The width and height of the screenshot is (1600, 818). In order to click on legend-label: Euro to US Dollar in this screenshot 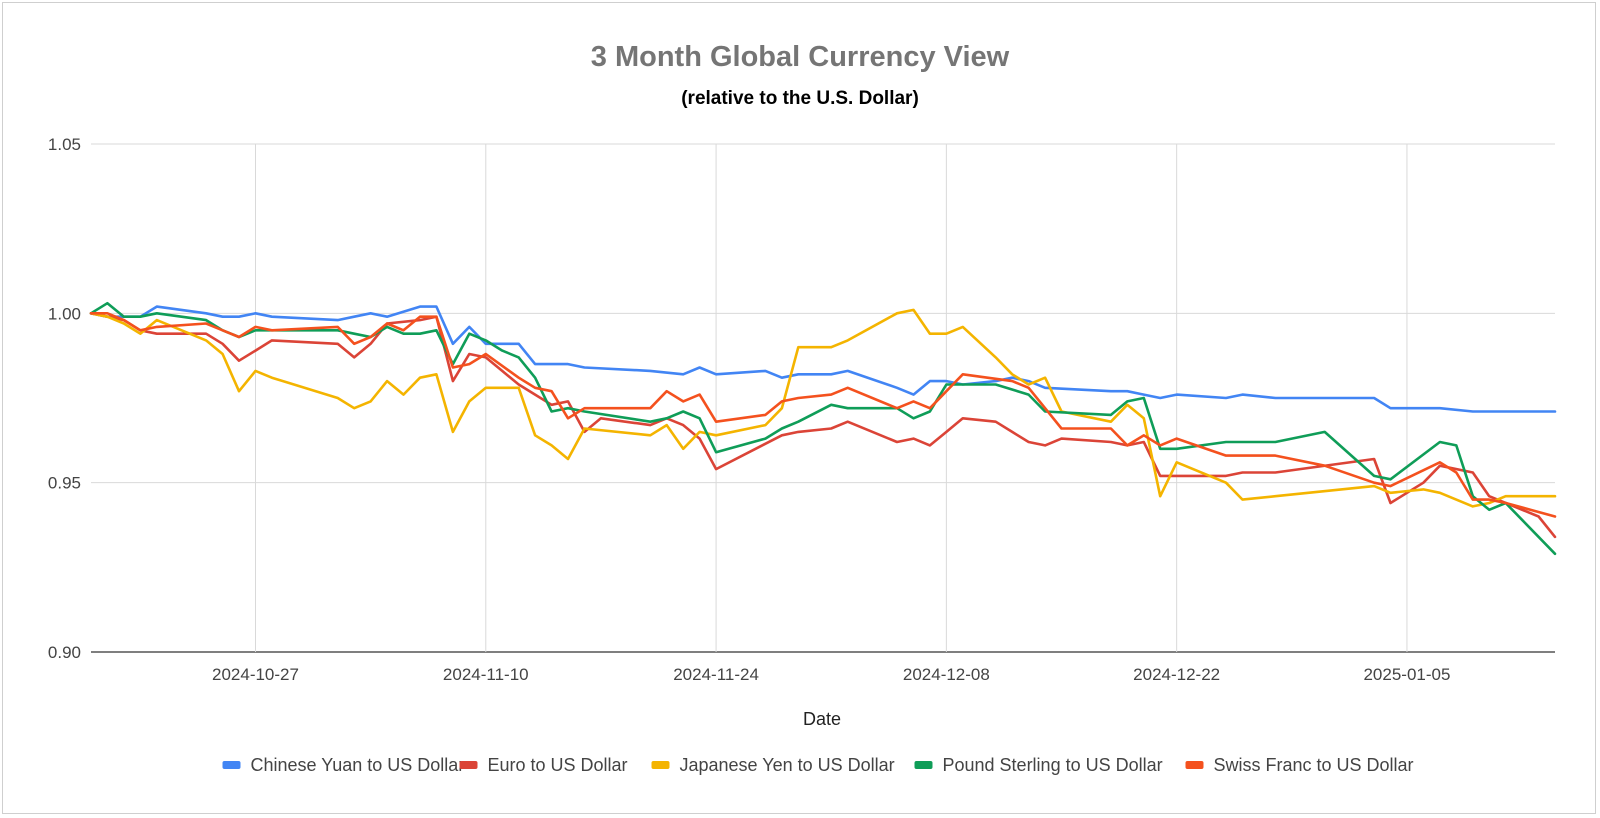, I will do `click(558, 765)`.